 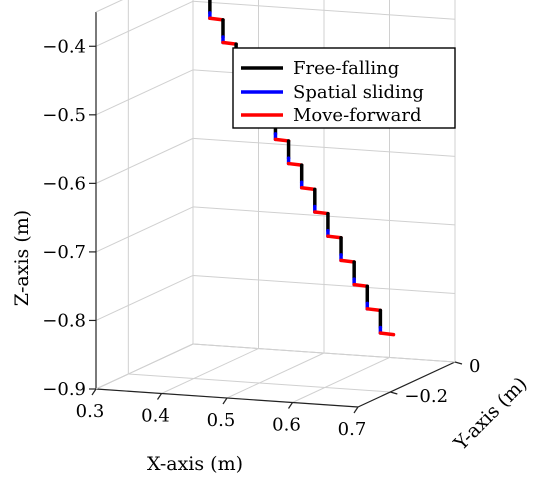 I want to click on legend-label-free-falling: Free-falling, so click(x=346, y=68).